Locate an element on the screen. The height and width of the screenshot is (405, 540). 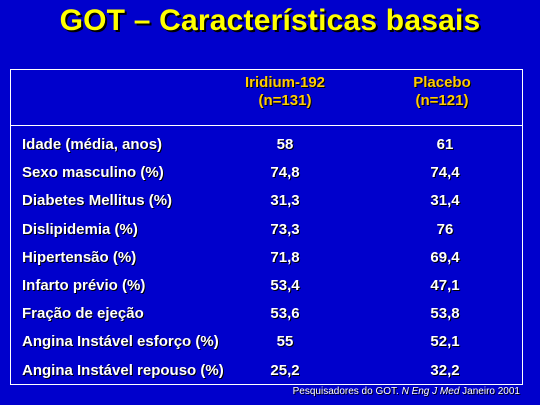
iridium-value: 58 is located at coordinates (285, 144).